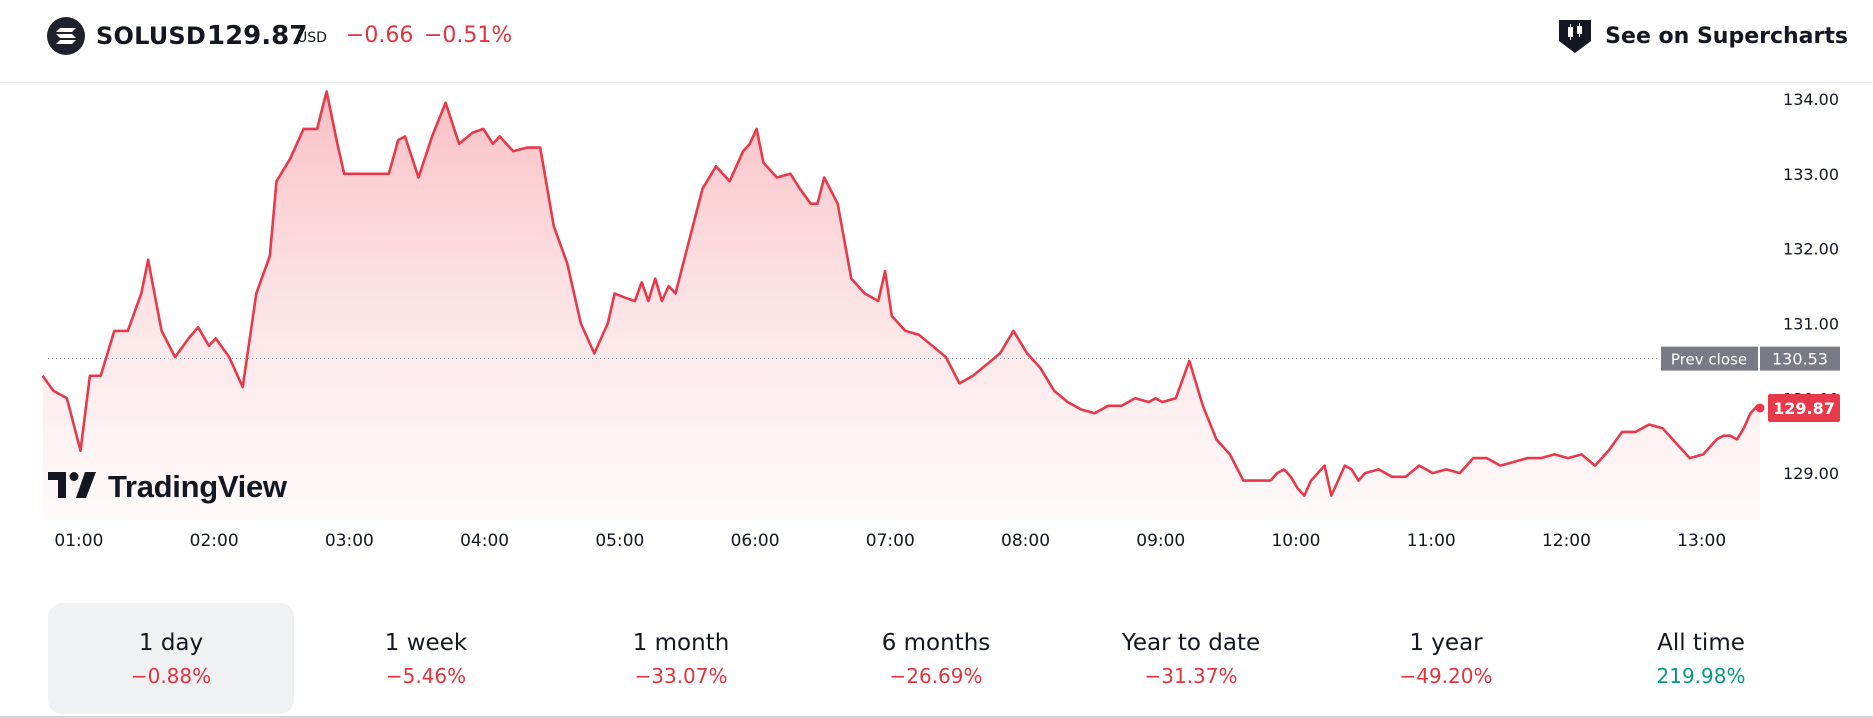  Describe the element at coordinates (171, 642) in the screenshot. I see `tab-label: 1 day` at that location.